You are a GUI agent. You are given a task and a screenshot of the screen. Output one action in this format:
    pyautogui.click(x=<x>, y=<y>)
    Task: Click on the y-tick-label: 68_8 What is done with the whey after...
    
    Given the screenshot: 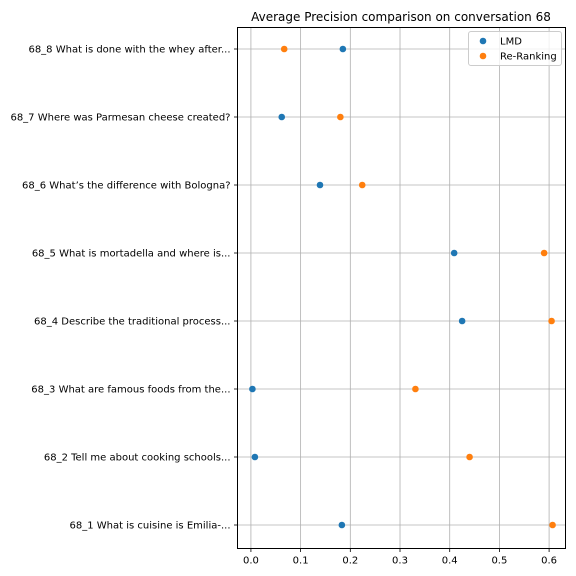 What is the action you would take?
    pyautogui.click(x=129, y=50)
    